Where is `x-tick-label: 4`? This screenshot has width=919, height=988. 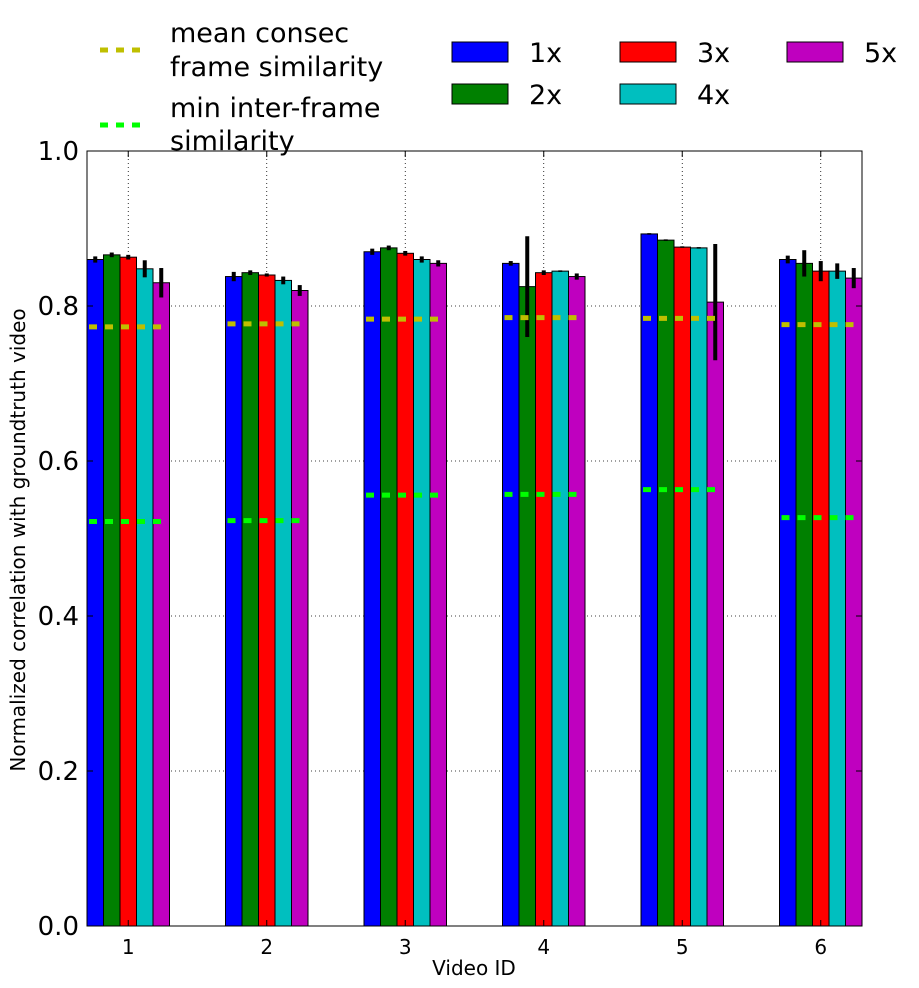 x-tick-label: 4 is located at coordinates (543, 947).